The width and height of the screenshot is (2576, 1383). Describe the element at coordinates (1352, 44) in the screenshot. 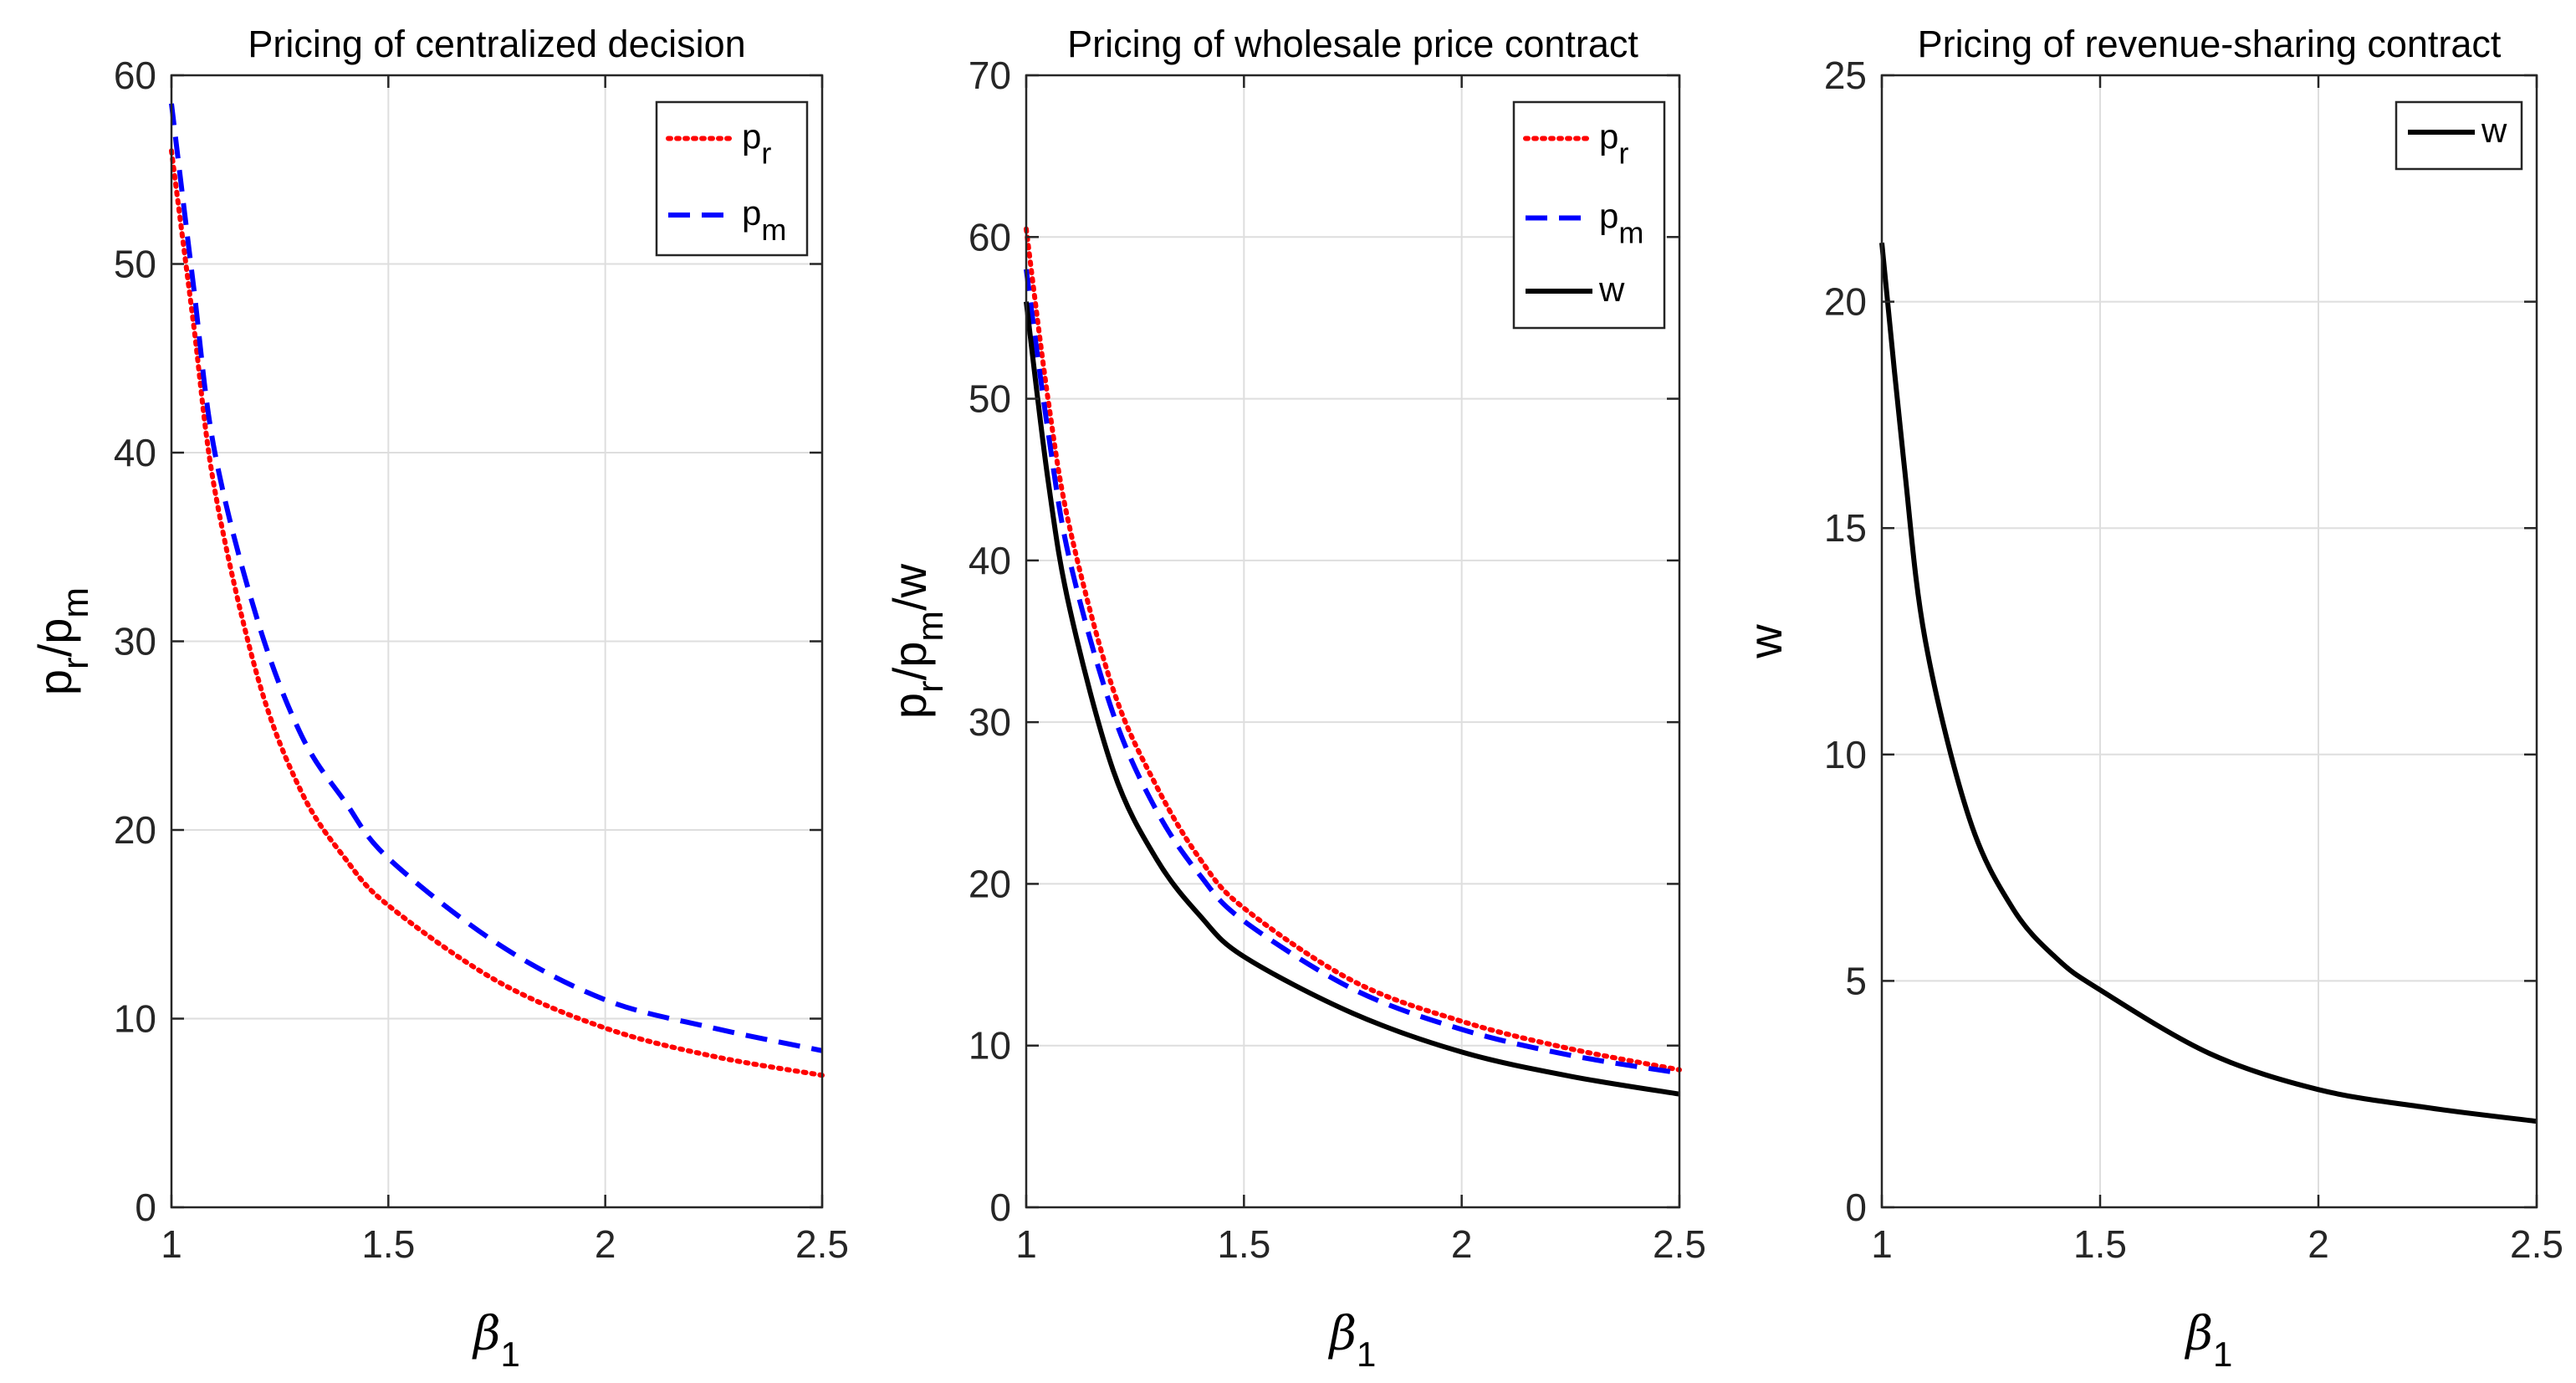

I see `chart-title: Pricing of wholesale price contract` at that location.